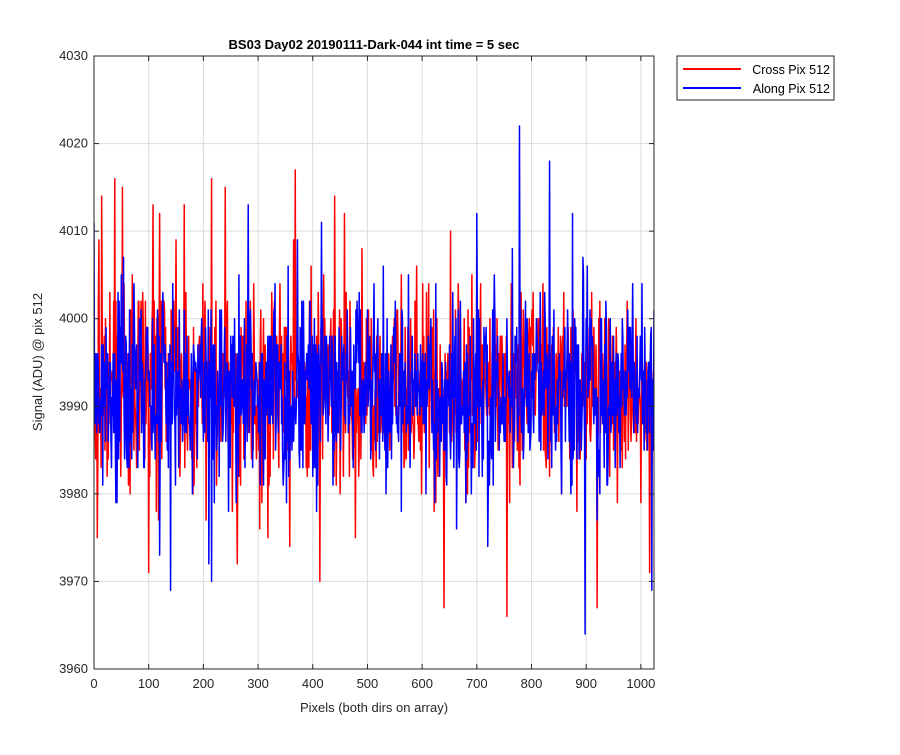 Image resolution: width=900 pixels, height=755 pixels. What do you see at coordinates (149, 683) in the screenshot?
I see `x-tick-label: 100` at bounding box center [149, 683].